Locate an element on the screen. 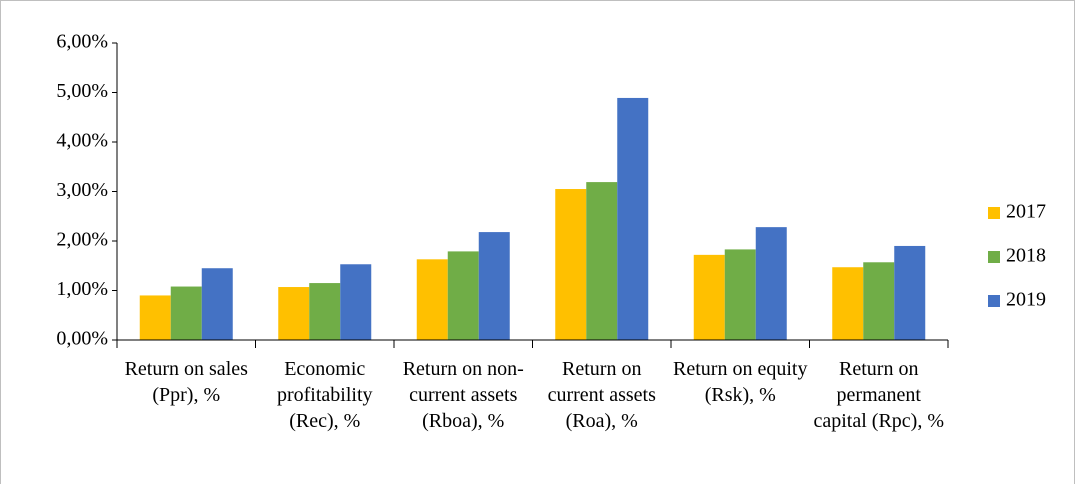 Image resolution: width=1075 pixels, height=484 pixels. legend-label: 2017 is located at coordinates (1026, 212).